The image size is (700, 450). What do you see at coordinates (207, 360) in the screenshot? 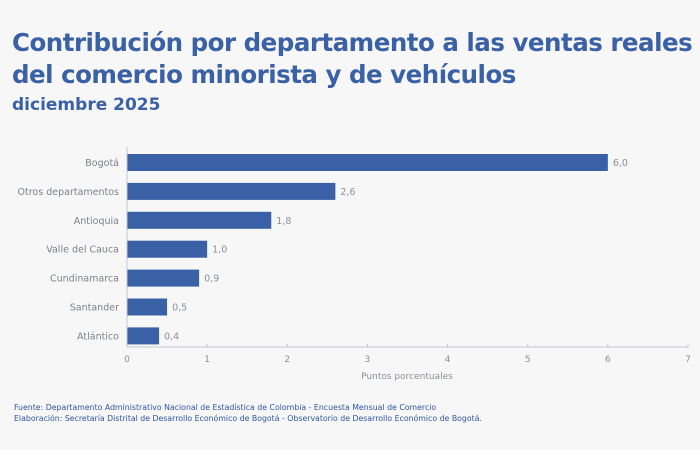
I see `x-tick-label: 1` at bounding box center [207, 360].